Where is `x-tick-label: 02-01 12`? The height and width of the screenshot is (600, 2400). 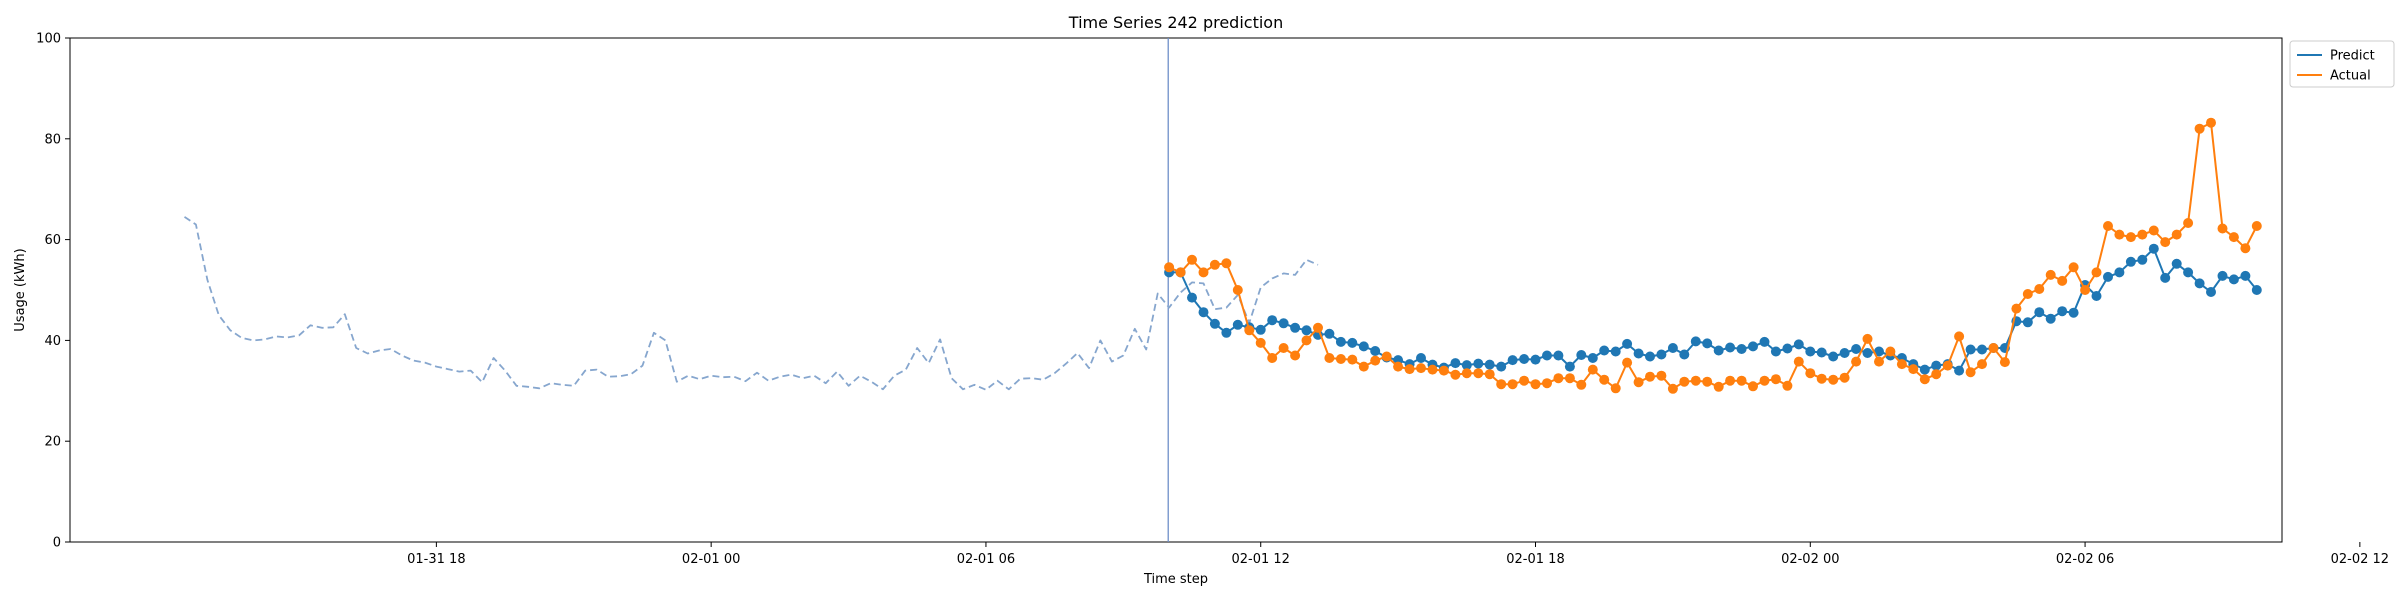 x-tick-label: 02-01 12 is located at coordinates (1260, 559).